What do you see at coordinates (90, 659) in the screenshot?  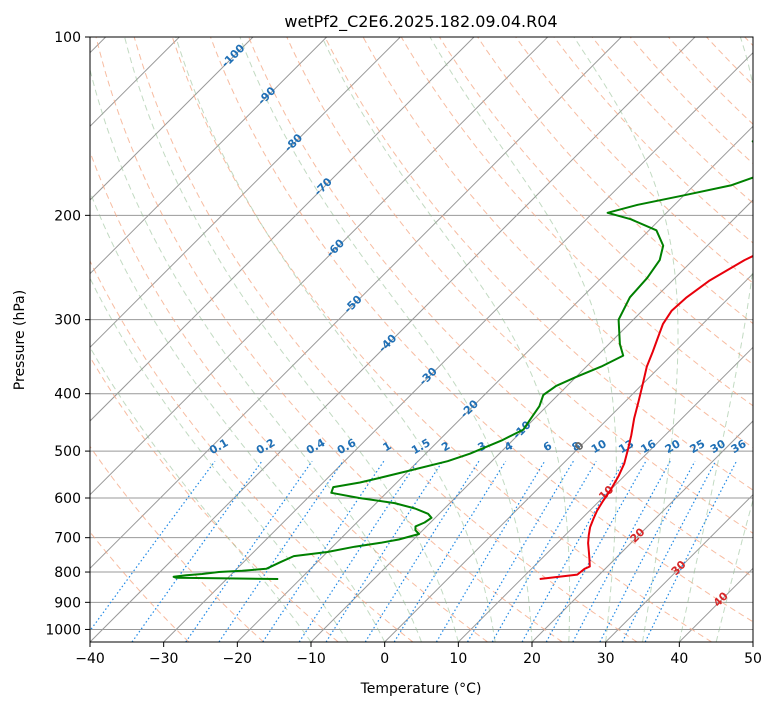 I see `x-tick-label: −40` at bounding box center [90, 659].